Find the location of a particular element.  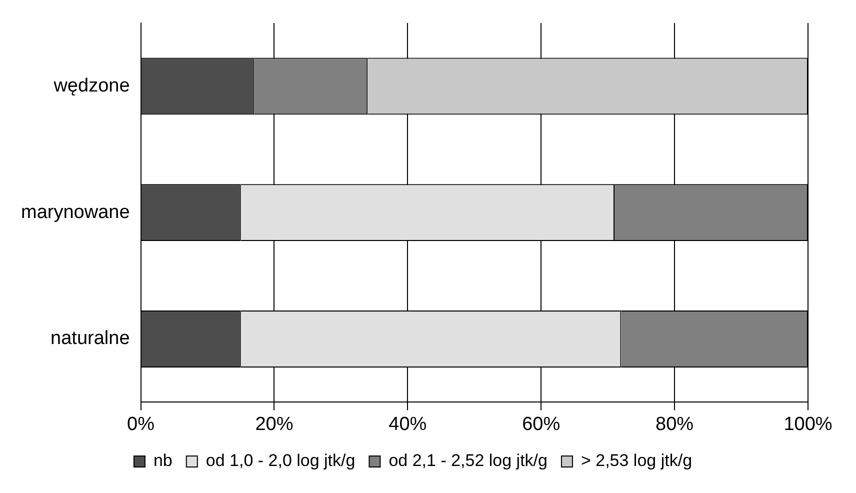

x-tick-label: 80% is located at coordinates (675, 424).